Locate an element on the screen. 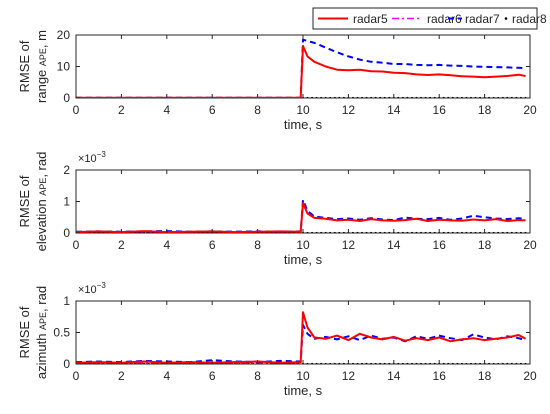 The height and width of the screenshot is (414, 550). y-label-subscript: APE is located at coordinates (43, 321).